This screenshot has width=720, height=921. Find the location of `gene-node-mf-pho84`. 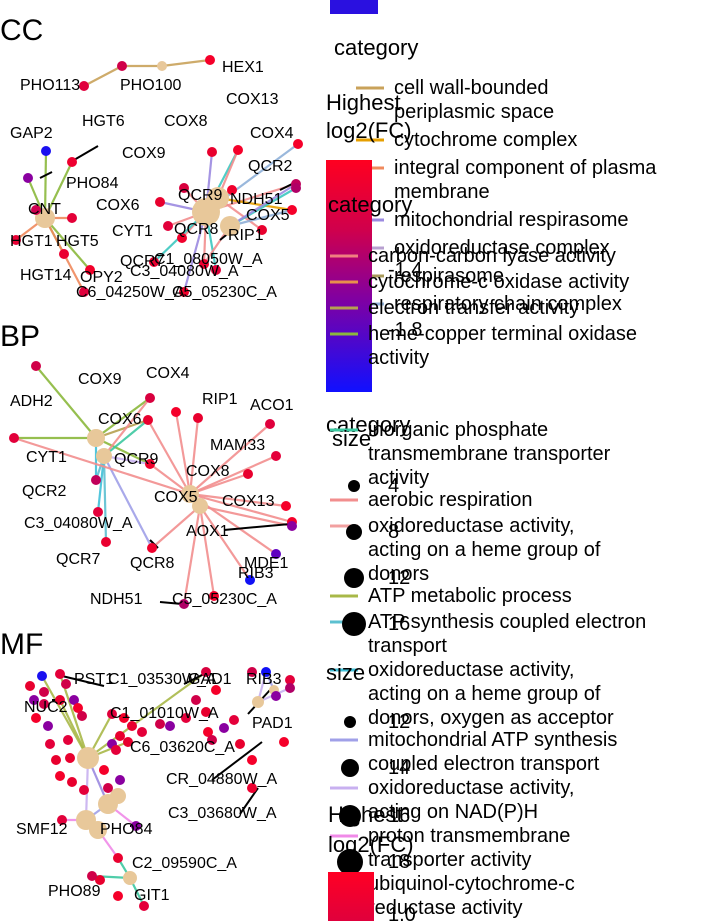

gene-node-mf-pho84 is located at coordinates (136, 826).